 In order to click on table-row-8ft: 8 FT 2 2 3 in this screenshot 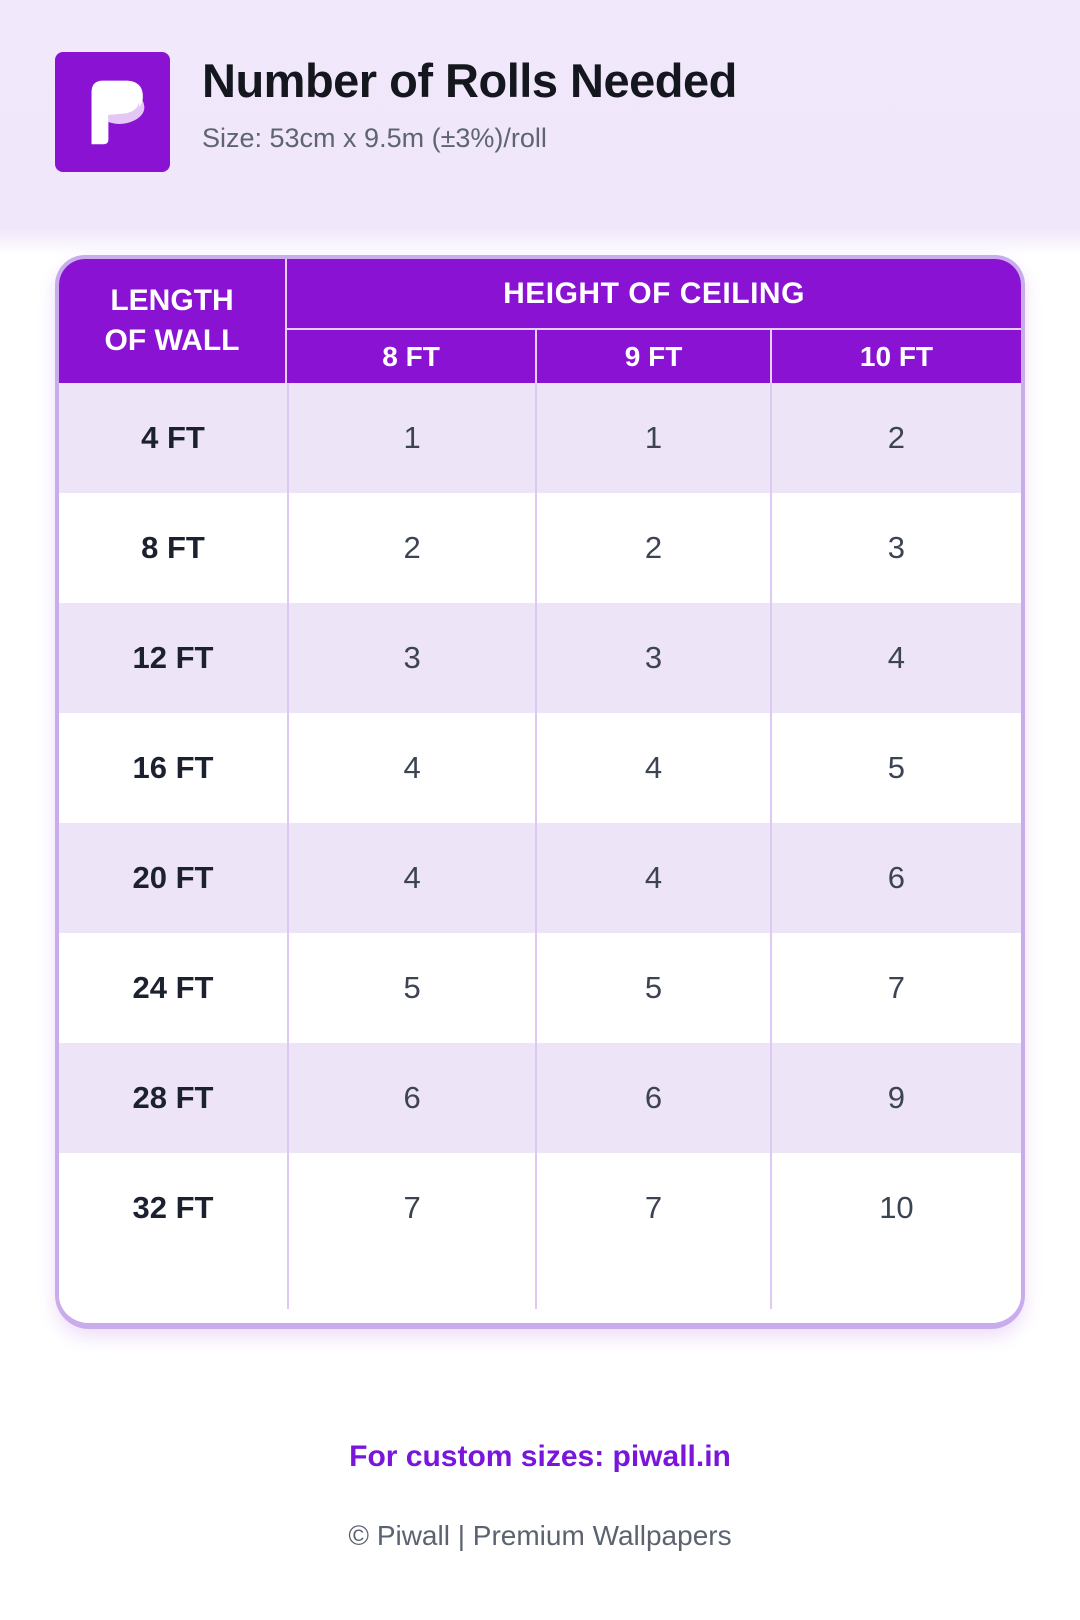, I will do `click(540, 548)`.